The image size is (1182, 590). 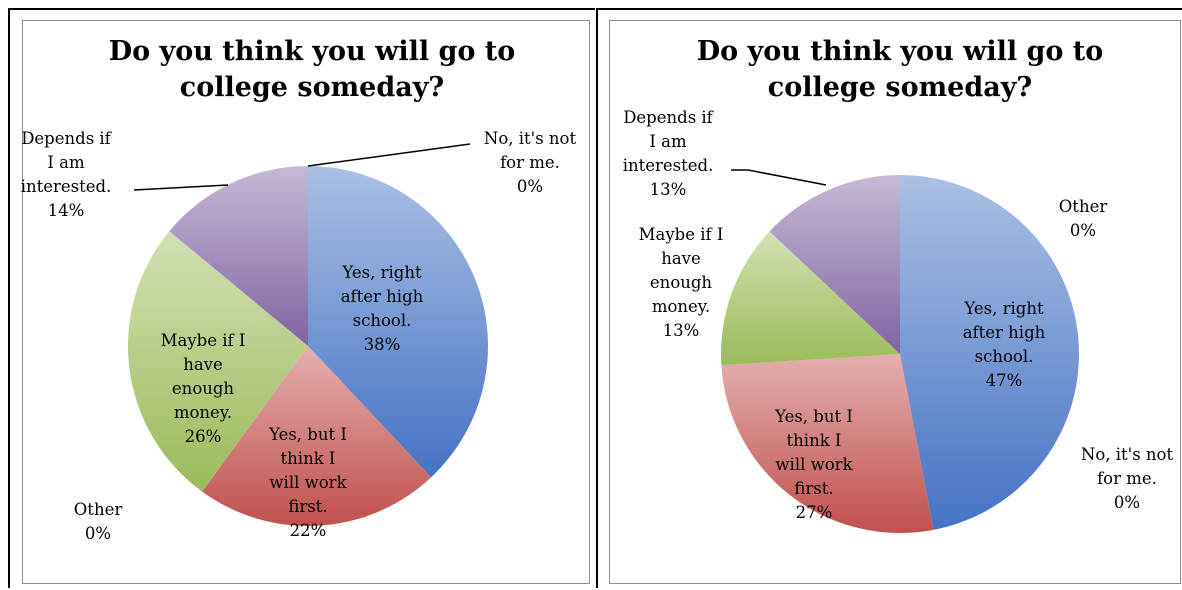 I want to click on data-label-yes-right-after-high-school: Yes, right after high school. 47%, so click(x=1004, y=344).